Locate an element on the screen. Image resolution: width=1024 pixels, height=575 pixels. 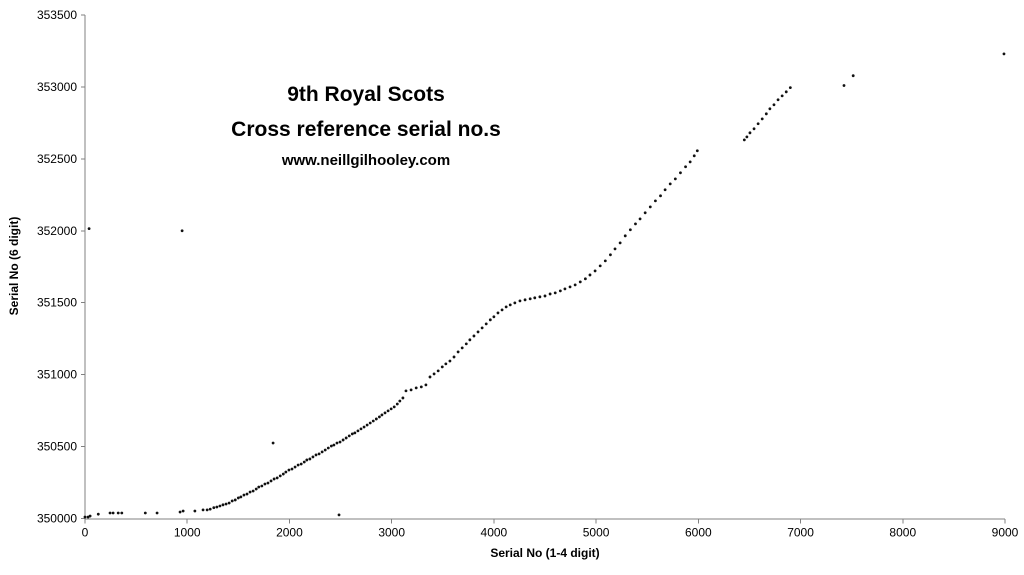
x-tick-label: 7000 is located at coordinates (800, 533).